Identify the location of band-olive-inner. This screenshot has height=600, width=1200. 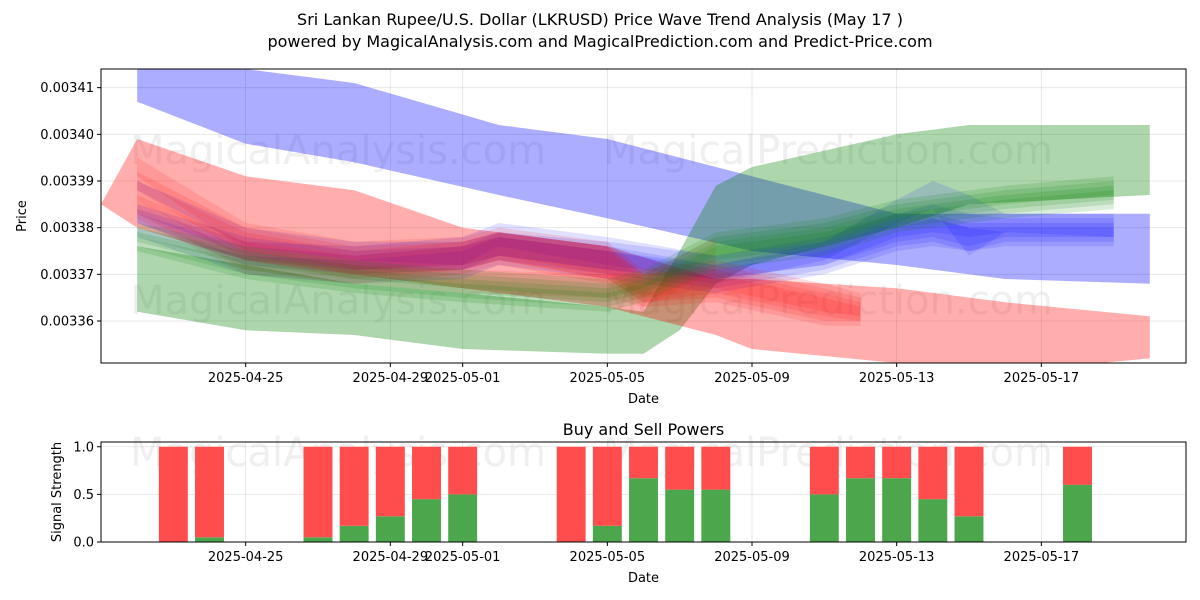
(426, 253).